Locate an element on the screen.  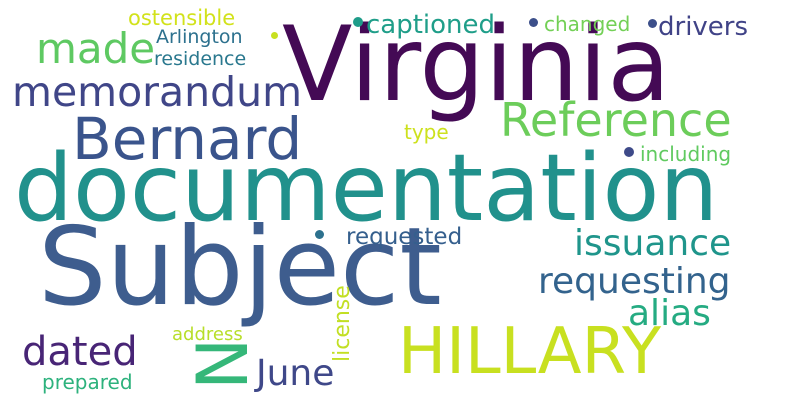
word-including: including is located at coordinates (686, 154).